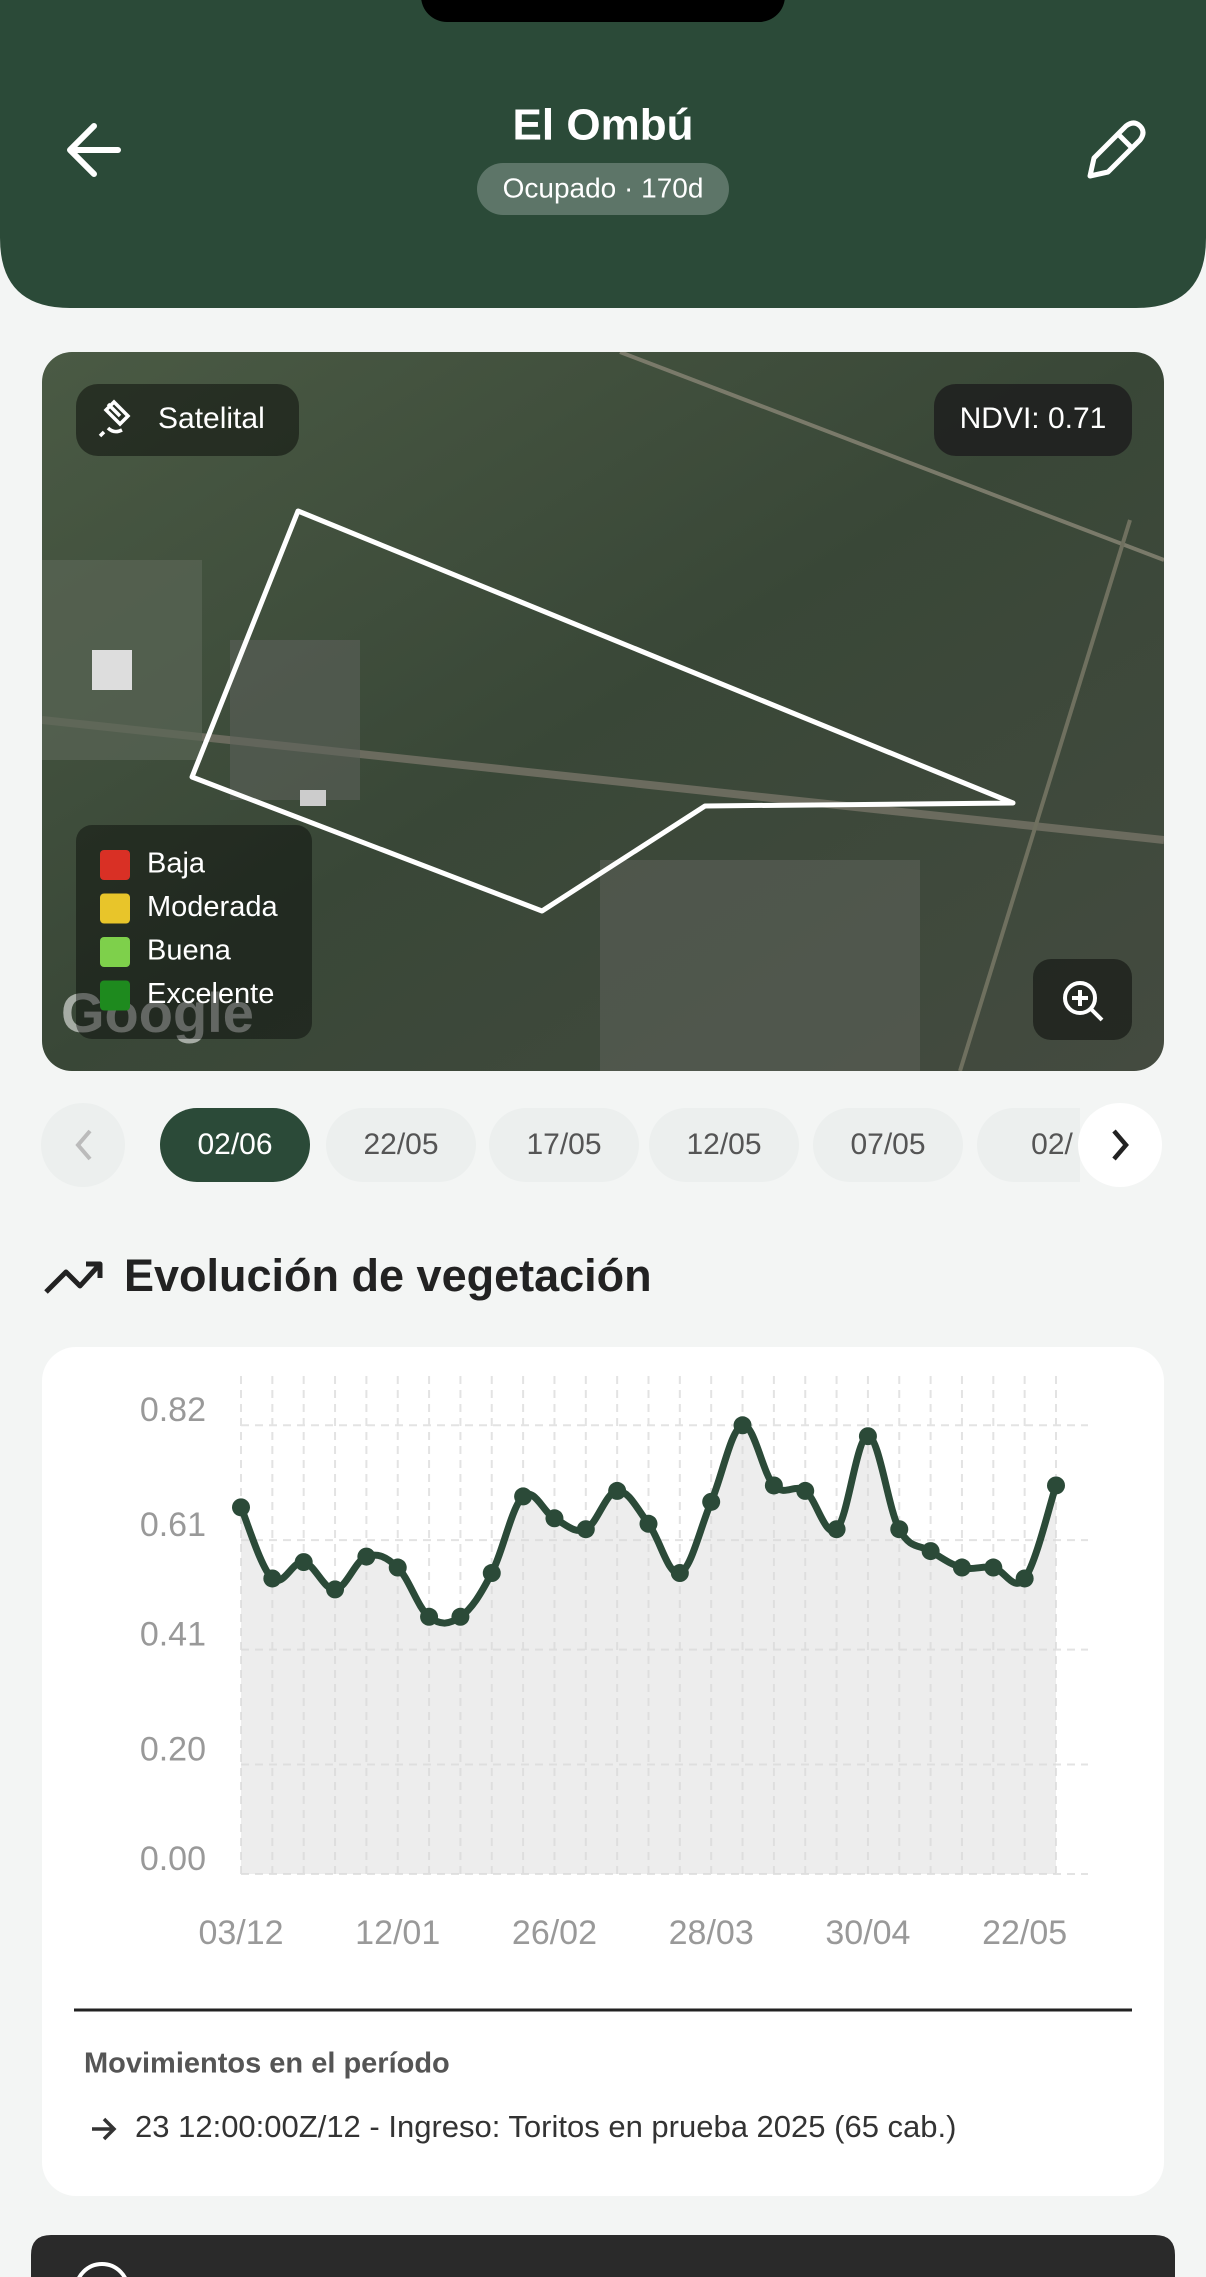 The image size is (1206, 2277). I want to click on date-chip: 22/05, so click(401, 1145).